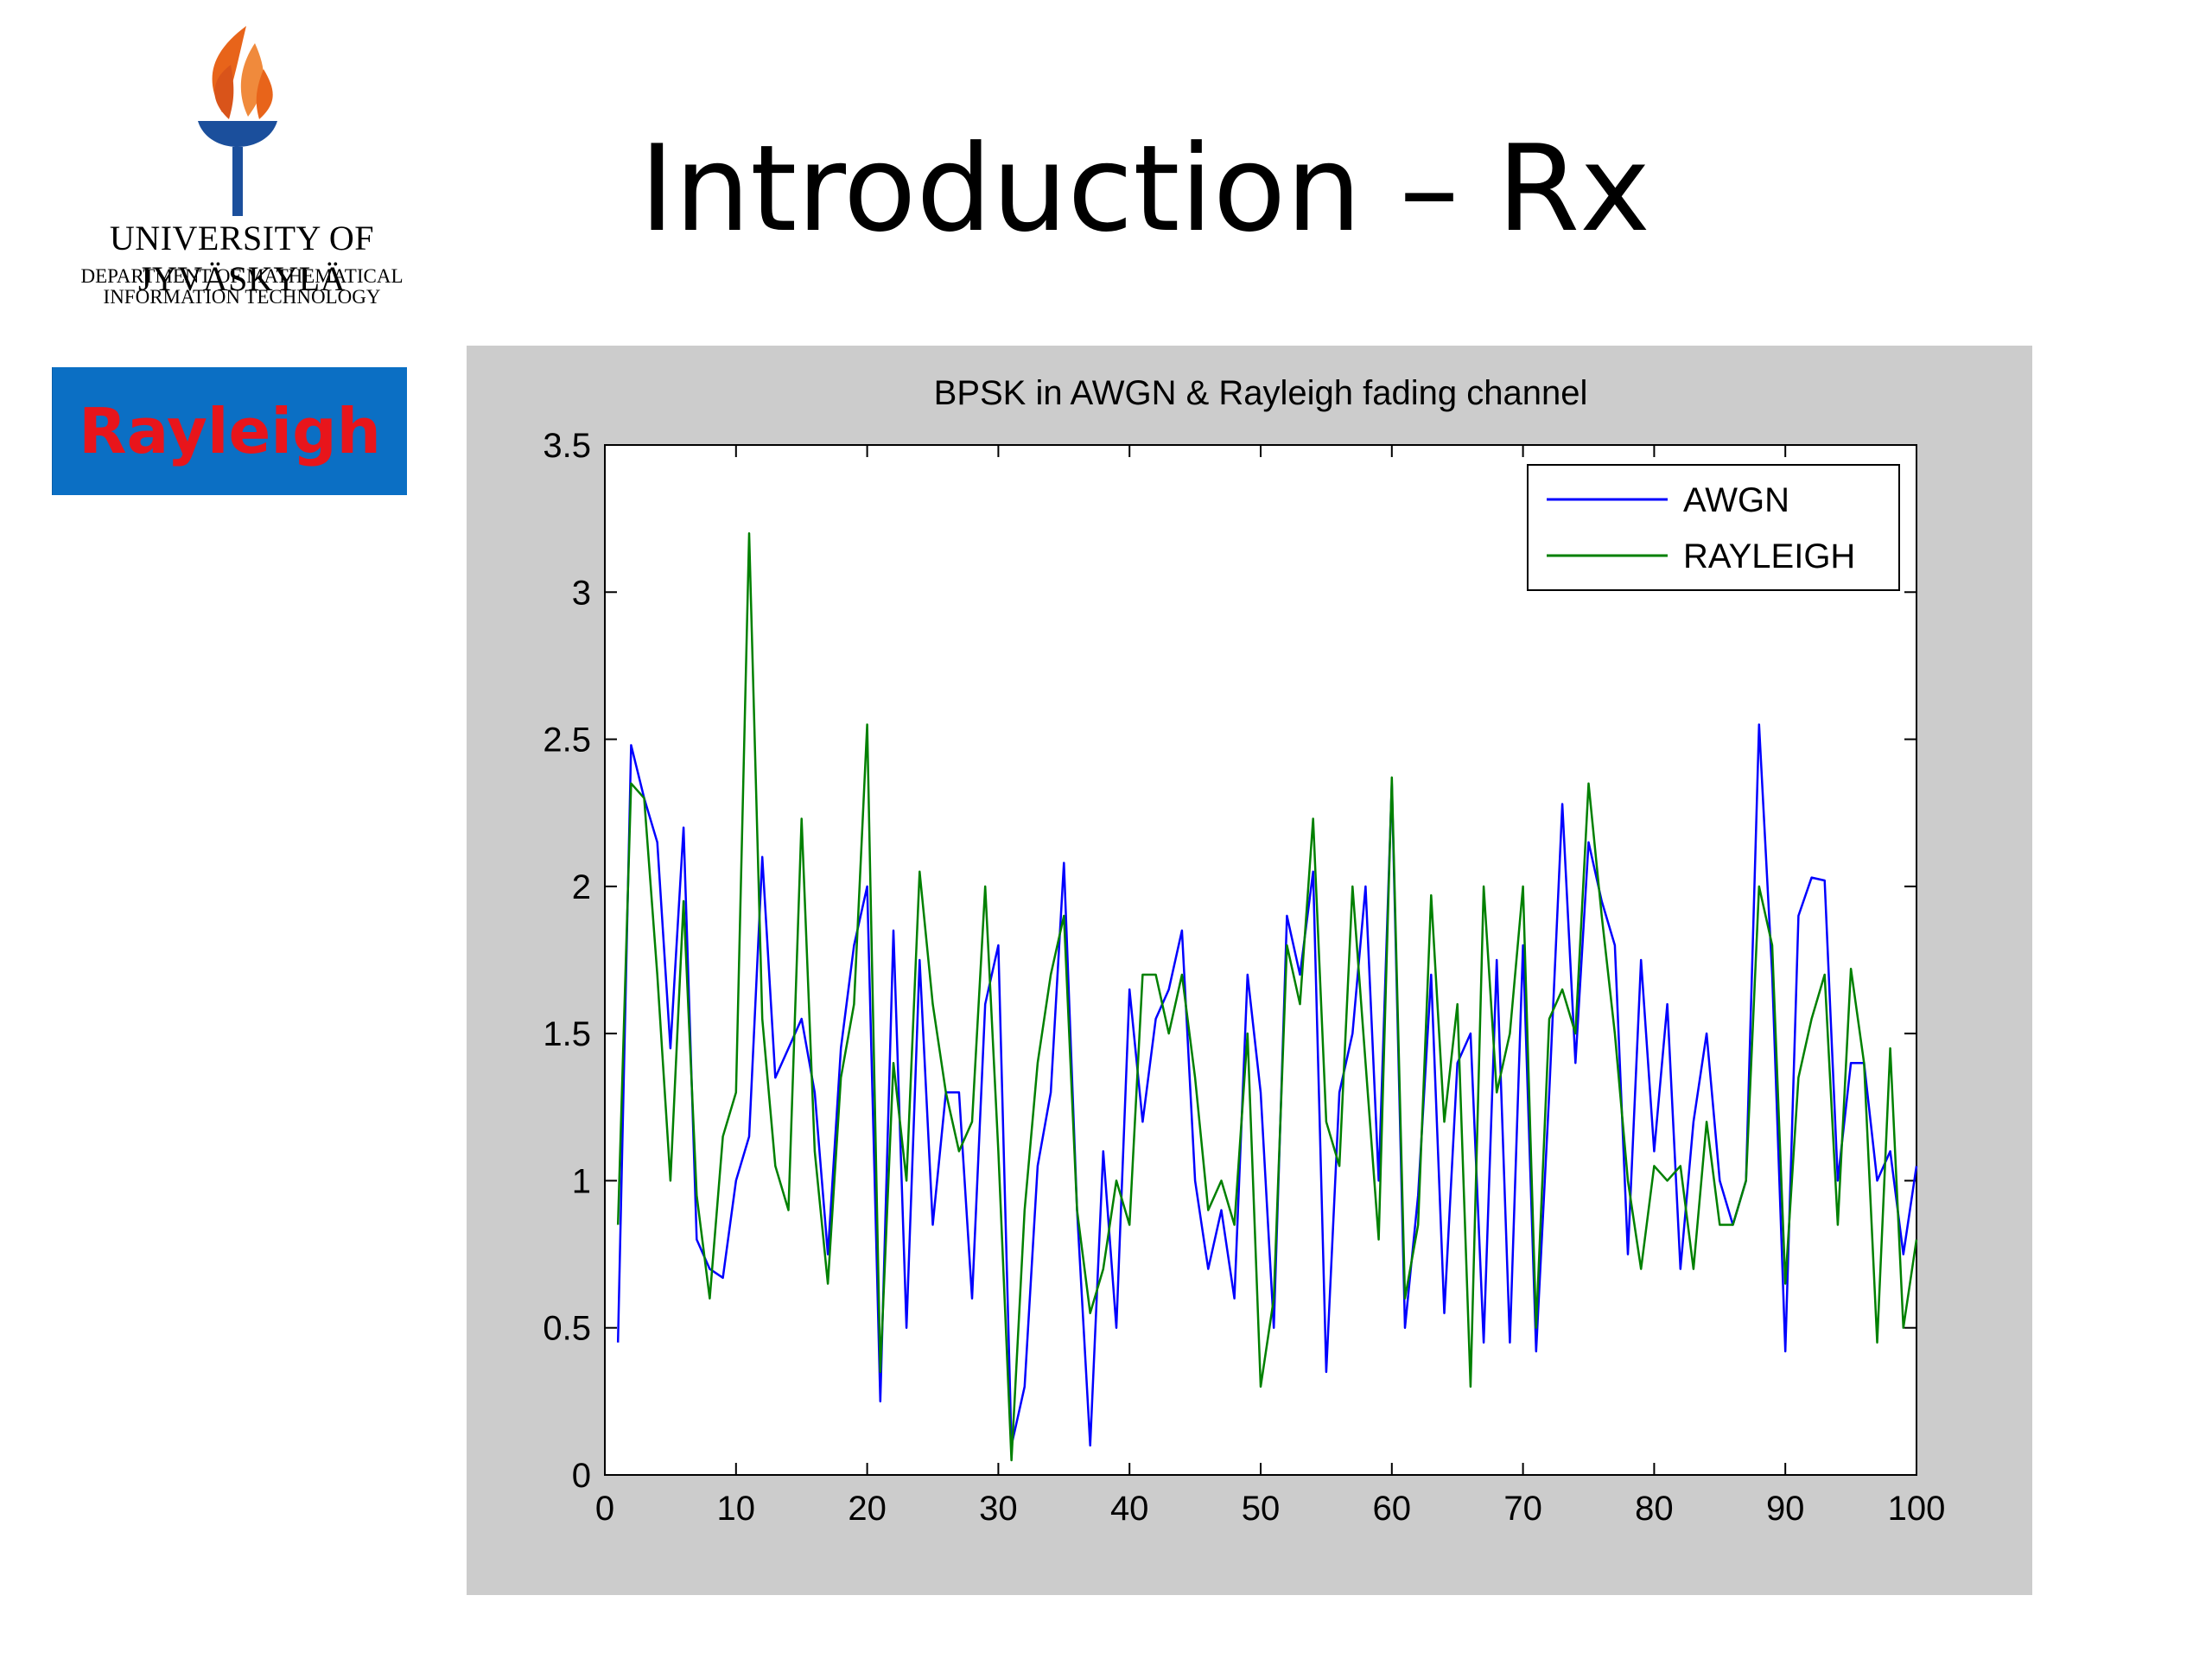  What do you see at coordinates (581, 1476) in the screenshot?
I see `y-tick-label: 0` at bounding box center [581, 1476].